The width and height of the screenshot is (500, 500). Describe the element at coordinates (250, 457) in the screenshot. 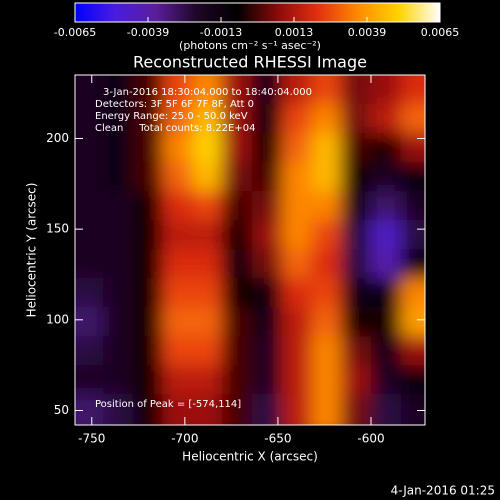

I see `x-axis-label: Heliocentric X (arcsec)` at that location.